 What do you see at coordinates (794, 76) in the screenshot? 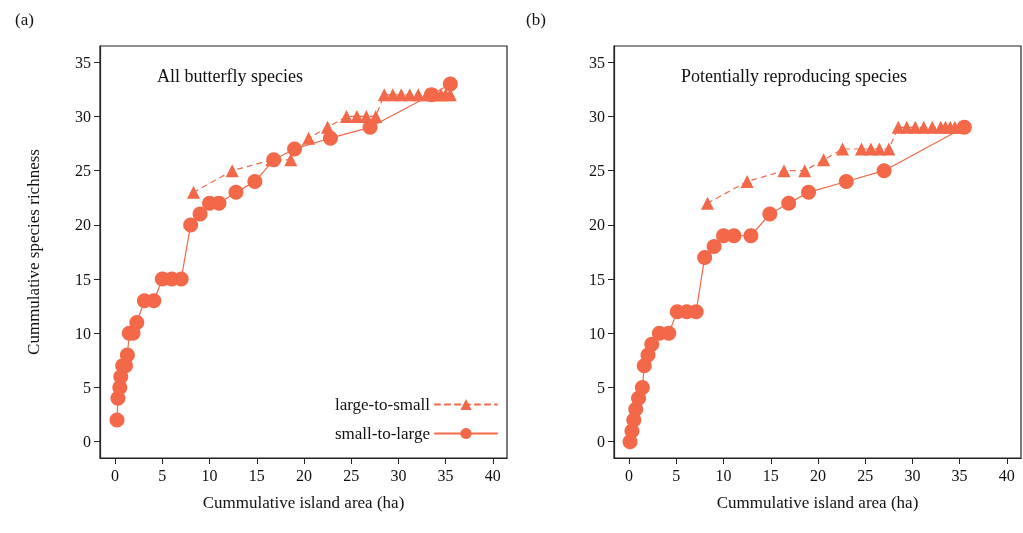
I see `text: Potentially reproducing species` at bounding box center [794, 76].